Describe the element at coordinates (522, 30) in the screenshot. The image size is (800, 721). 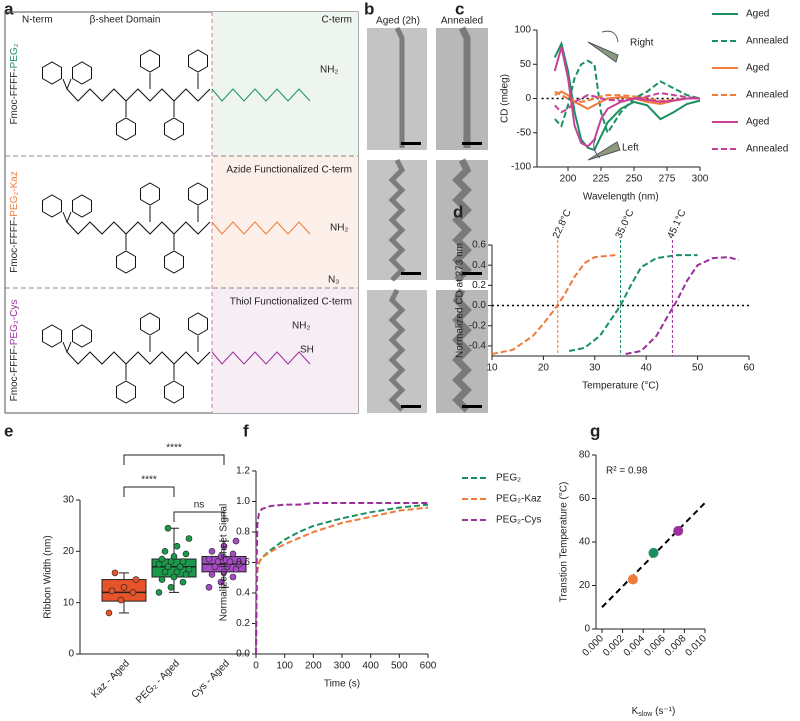
I see `y-tick-label: 100` at that location.